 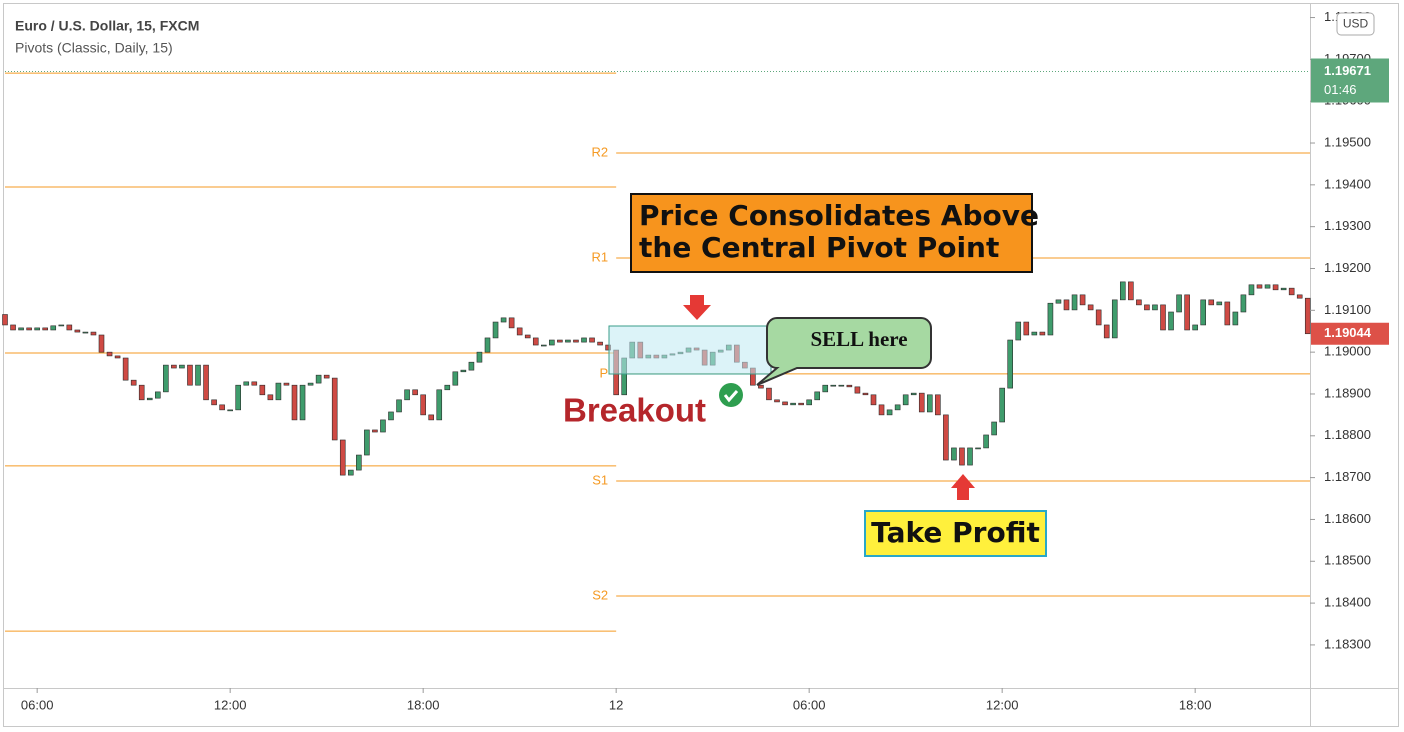 What do you see at coordinates (1355, 24) in the screenshot?
I see `currency-box` at bounding box center [1355, 24].